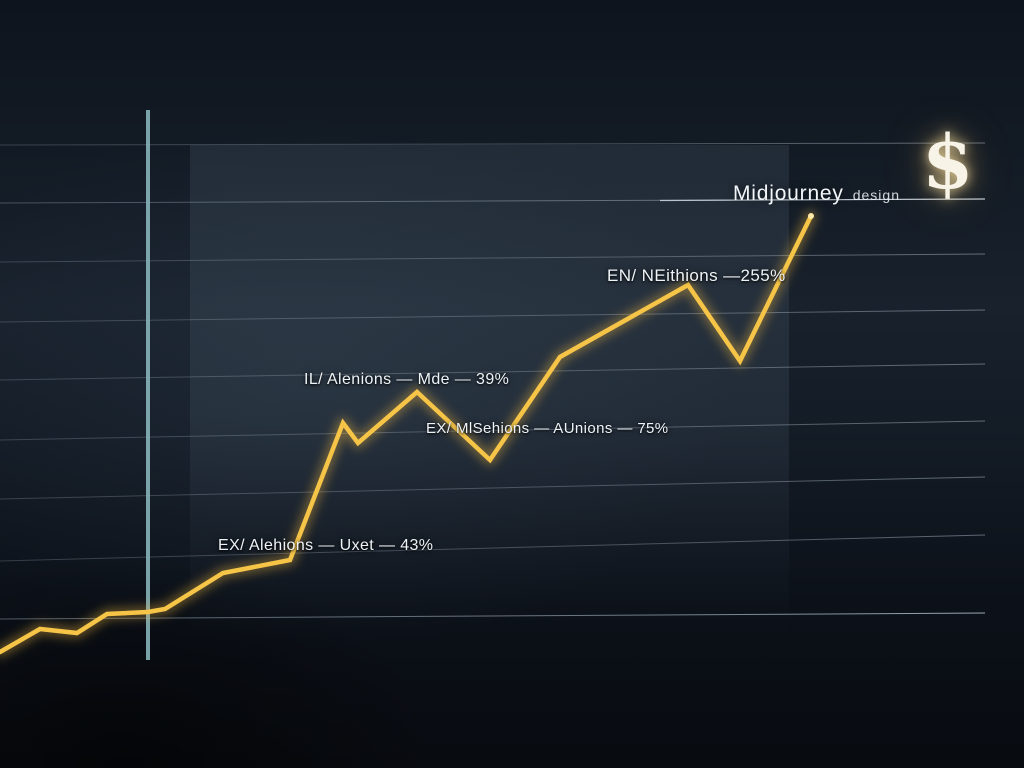  Describe the element at coordinates (407, 379) in the screenshot. I see `annotation-label: IL/ Alenions — Mde — 39%` at that location.